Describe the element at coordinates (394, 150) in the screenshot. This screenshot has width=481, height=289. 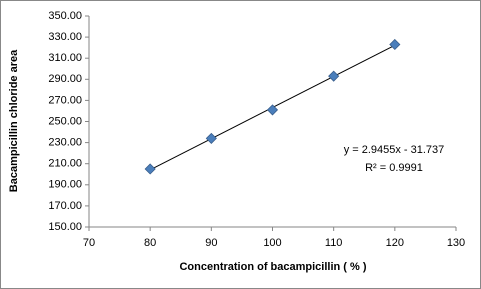
I see `equation: y = 2.9455x - 31.737` at that location.